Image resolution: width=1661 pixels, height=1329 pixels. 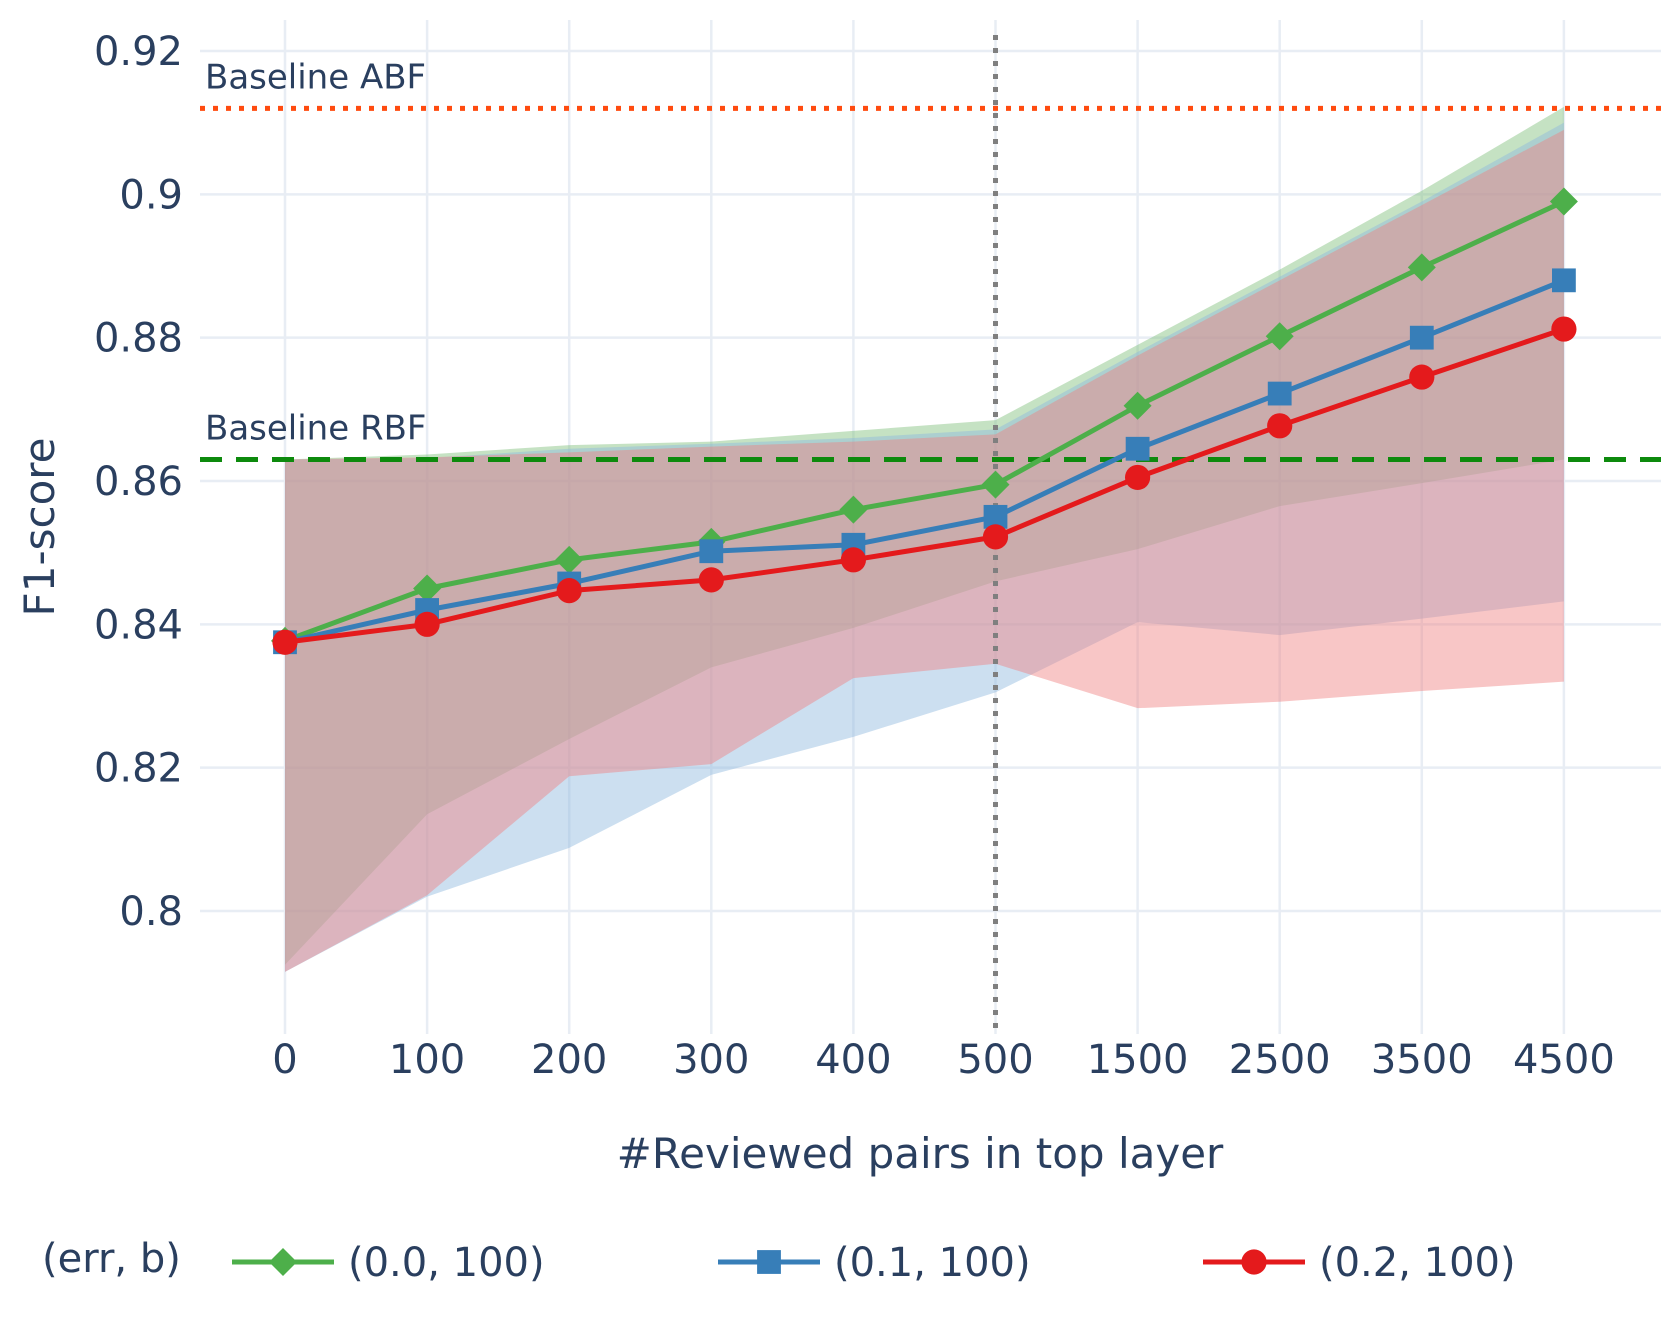 I want to click on y-tick-label: 0.82, so click(x=138, y=769).